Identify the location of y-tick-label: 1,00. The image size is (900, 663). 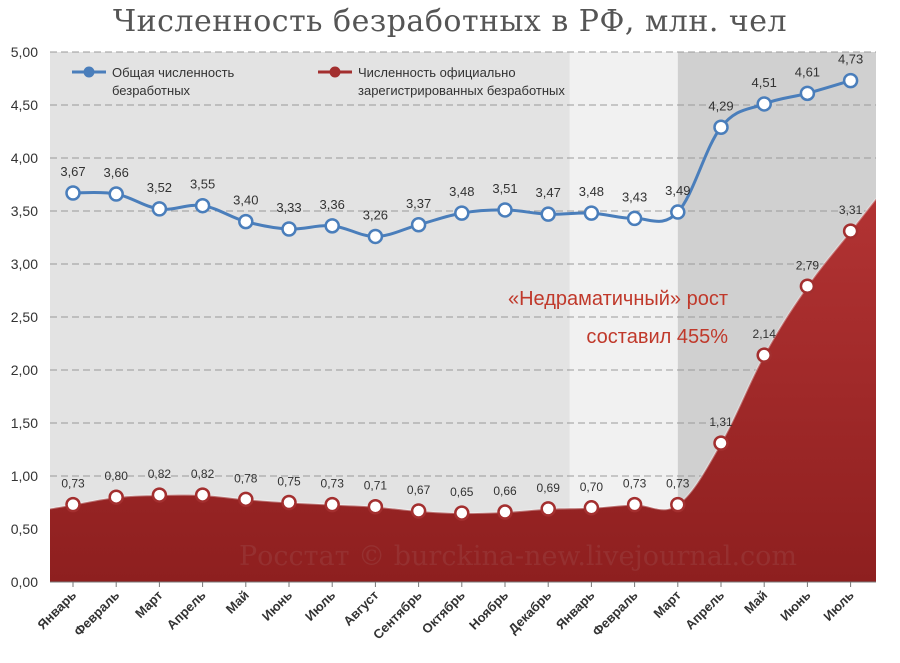
(24, 476).